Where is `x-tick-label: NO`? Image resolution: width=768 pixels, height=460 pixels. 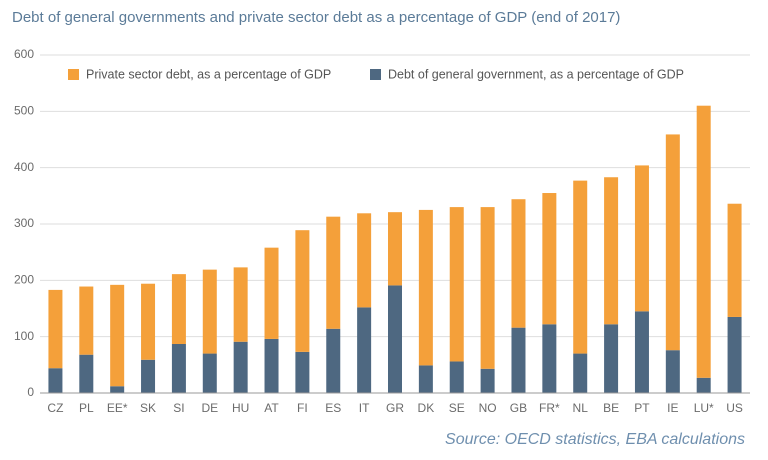
x-tick-label: NO is located at coordinates (488, 408).